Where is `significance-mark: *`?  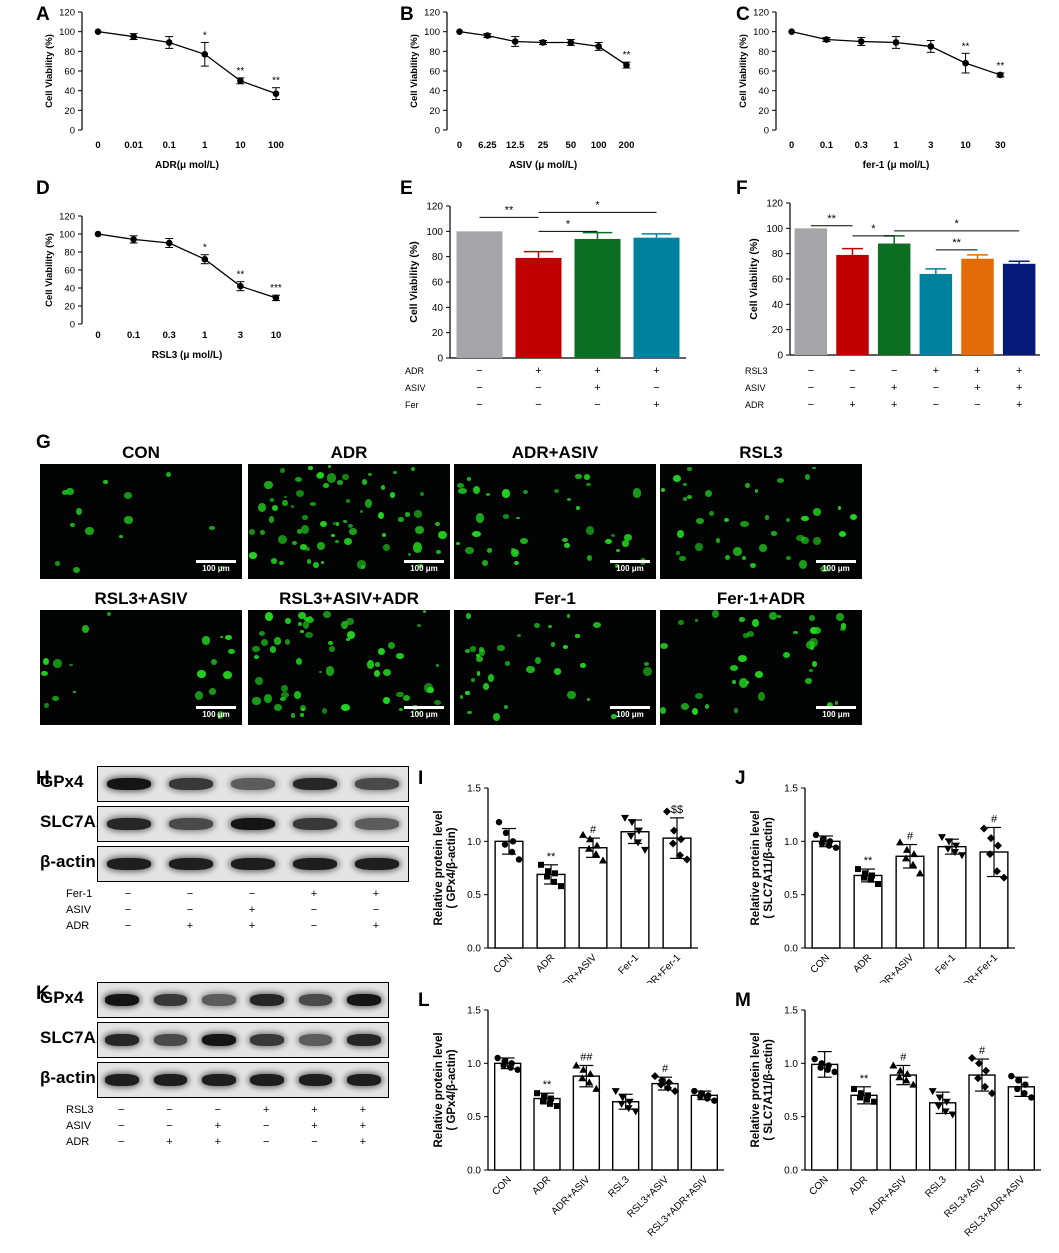
significance-mark: * is located at coordinates (873, 229).